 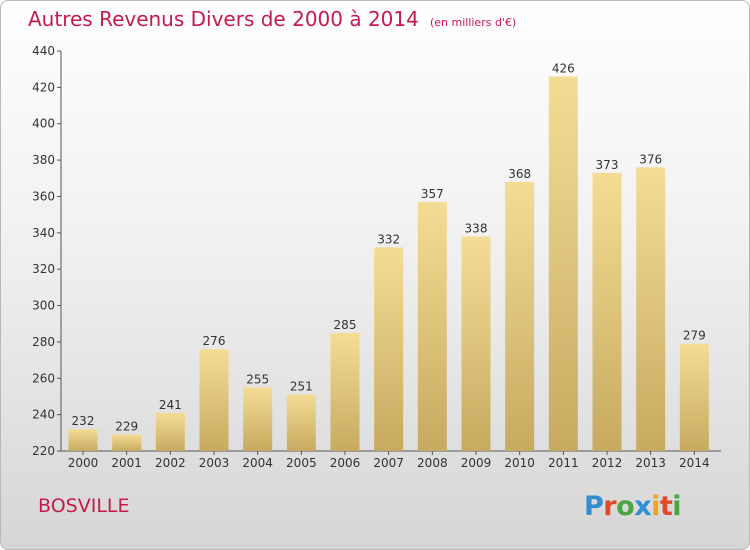 What do you see at coordinates (84, 506) in the screenshot?
I see `city-name: BOSVILLE` at bounding box center [84, 506].